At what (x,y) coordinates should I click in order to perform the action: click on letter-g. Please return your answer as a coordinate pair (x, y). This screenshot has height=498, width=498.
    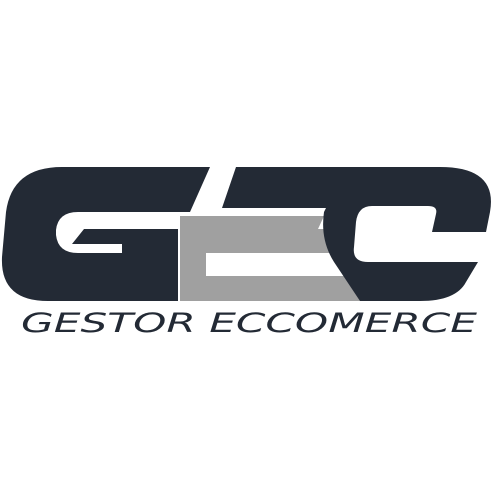
    Looking at the image, I should click on (106, 234).